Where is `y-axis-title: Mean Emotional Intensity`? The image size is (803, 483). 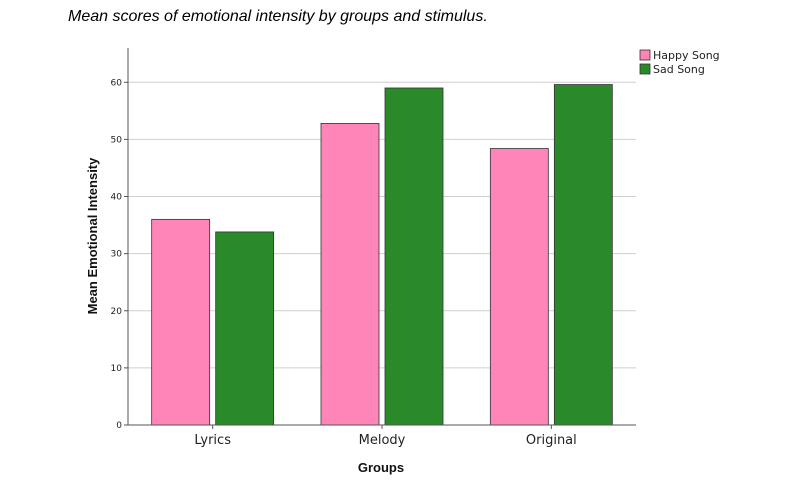
y-axis-title: Mean Emotional Intensity is located at coordinates (92, 236).